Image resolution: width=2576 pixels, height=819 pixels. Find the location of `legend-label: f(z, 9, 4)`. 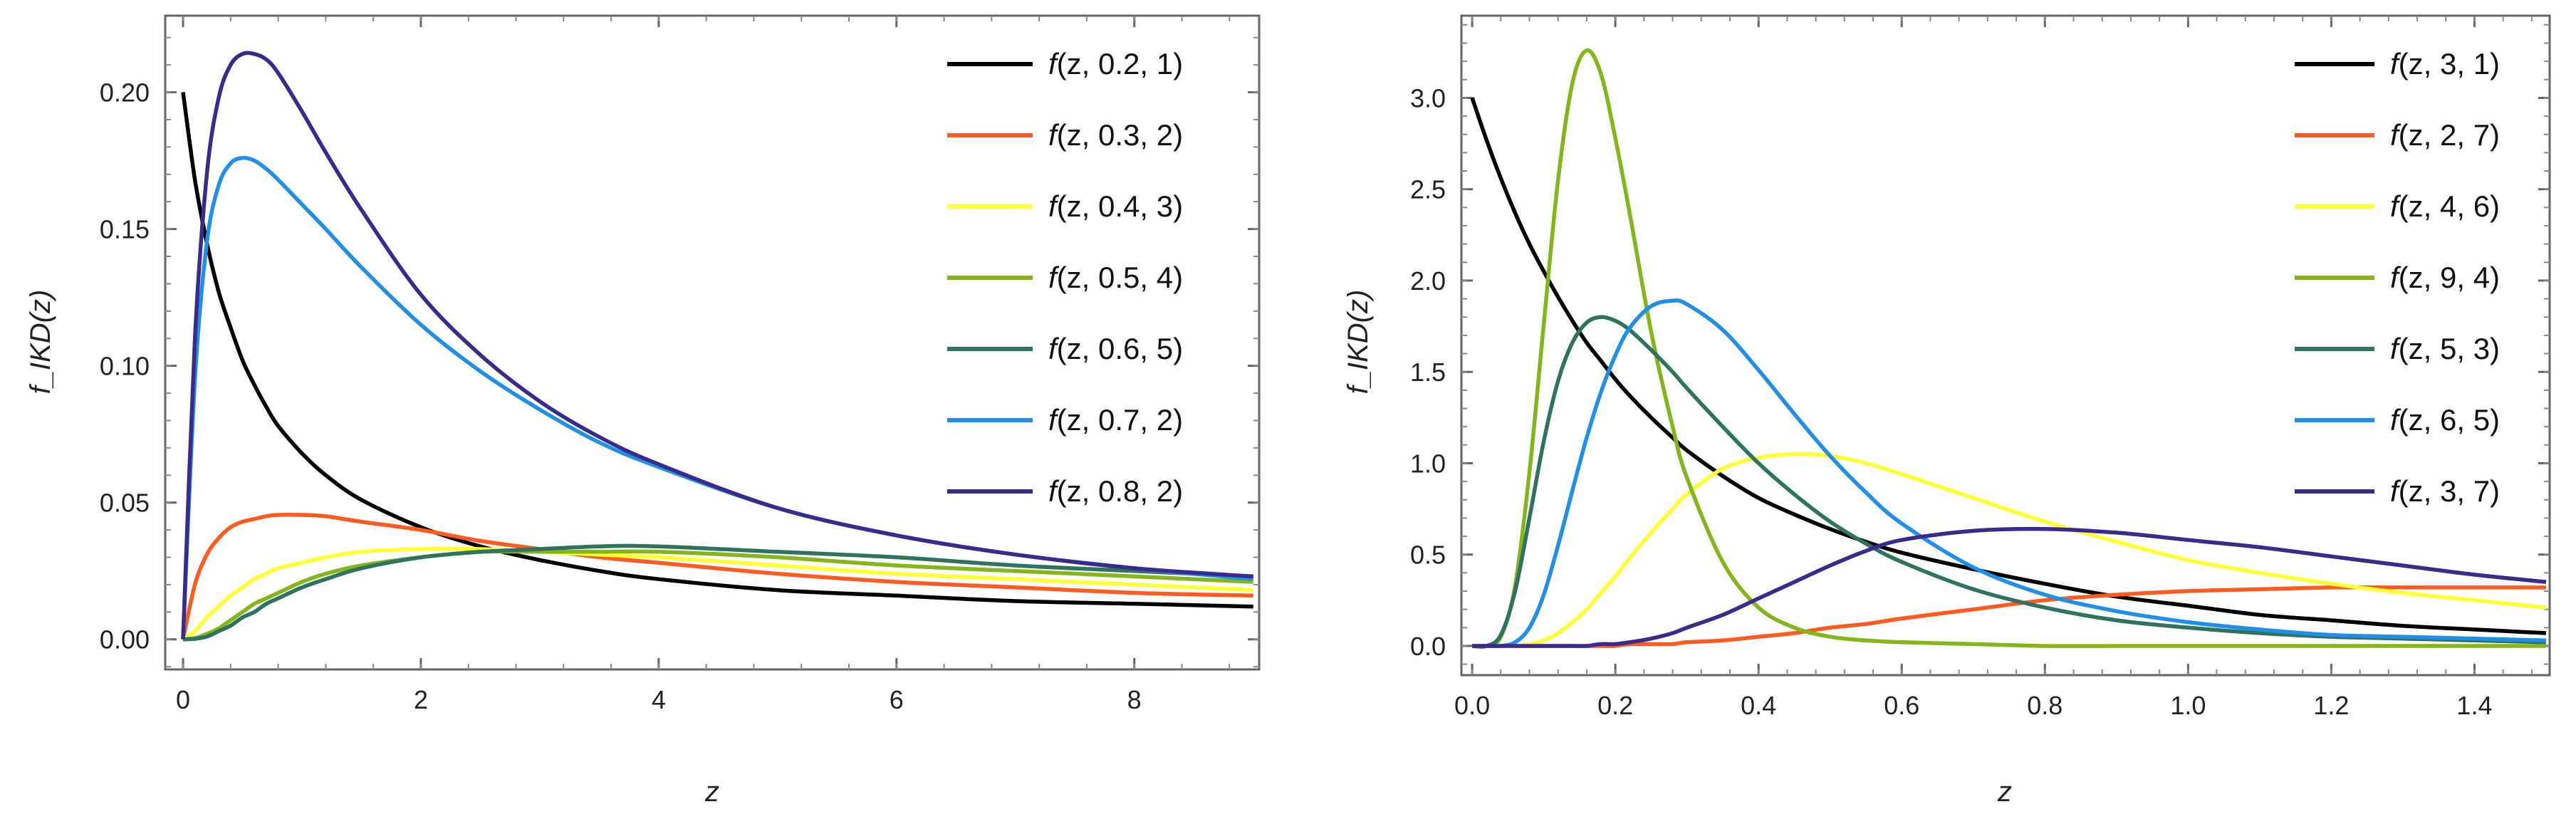

legend-label: f(z, 9, 4) is located at coordinates (2445, 277).